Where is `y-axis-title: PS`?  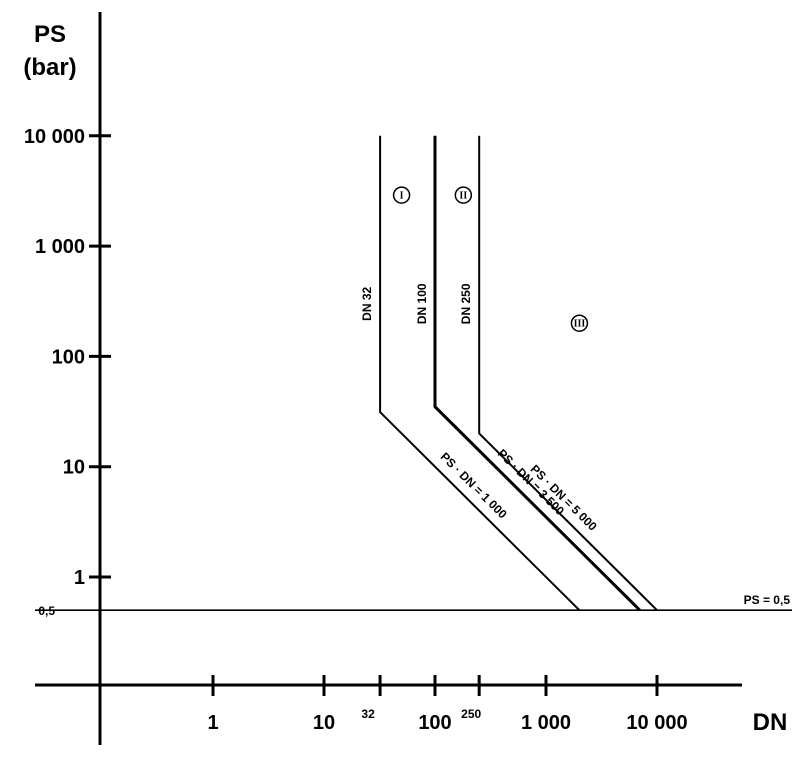 y-axis-title: PS is located at coordinates (50, 34).